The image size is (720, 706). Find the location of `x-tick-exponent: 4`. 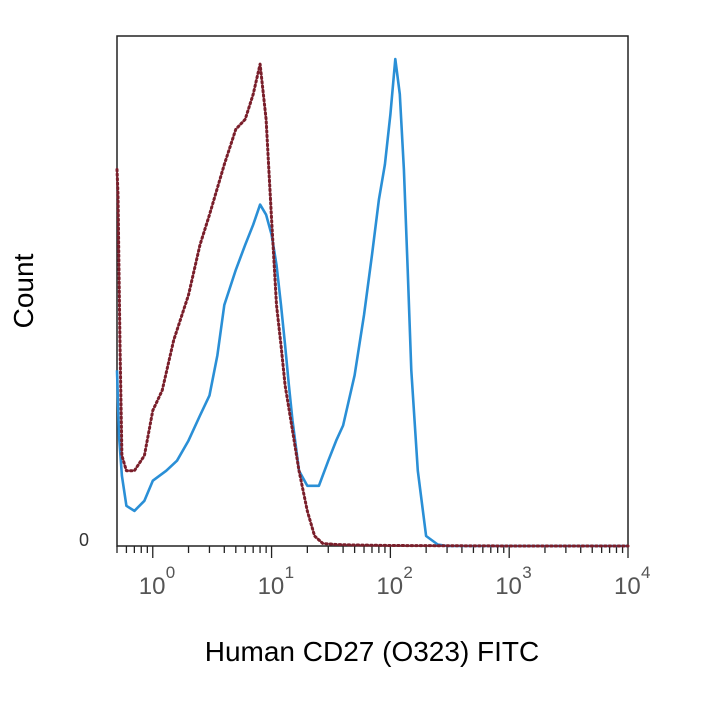

x-tick-exponent: 4 is located at coordinates (645, 572).